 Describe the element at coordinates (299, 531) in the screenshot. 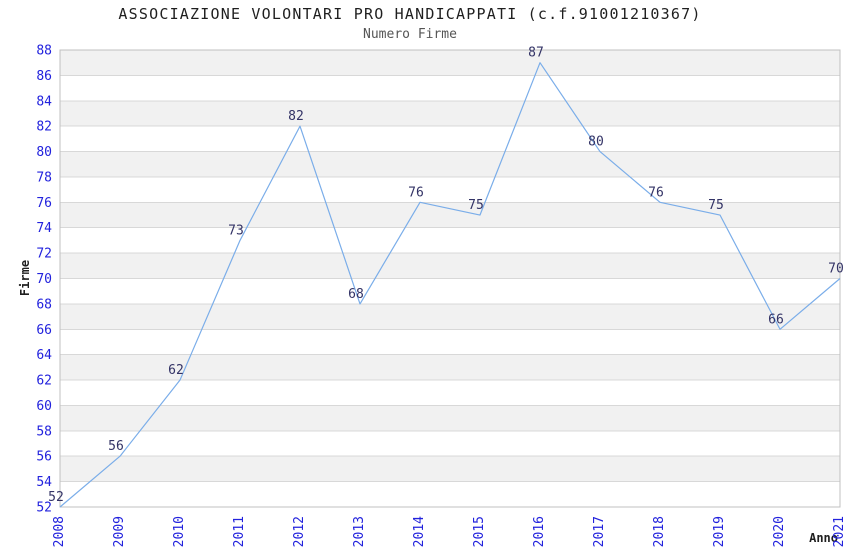

I see `x-tick-label: 2012` at that location.